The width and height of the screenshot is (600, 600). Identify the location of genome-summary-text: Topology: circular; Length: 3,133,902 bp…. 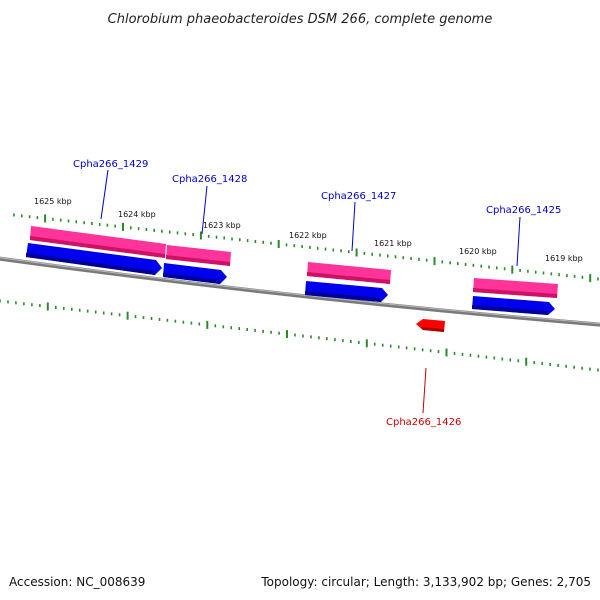
(425, 582).